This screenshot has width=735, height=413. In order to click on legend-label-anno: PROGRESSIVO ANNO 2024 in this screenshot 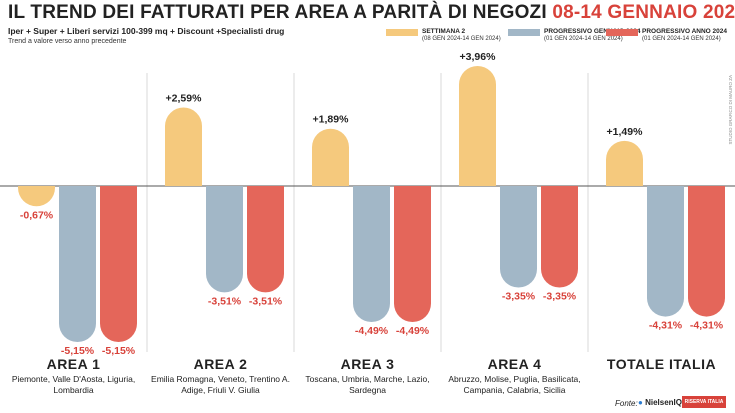, I will do `click(685, 31)`.